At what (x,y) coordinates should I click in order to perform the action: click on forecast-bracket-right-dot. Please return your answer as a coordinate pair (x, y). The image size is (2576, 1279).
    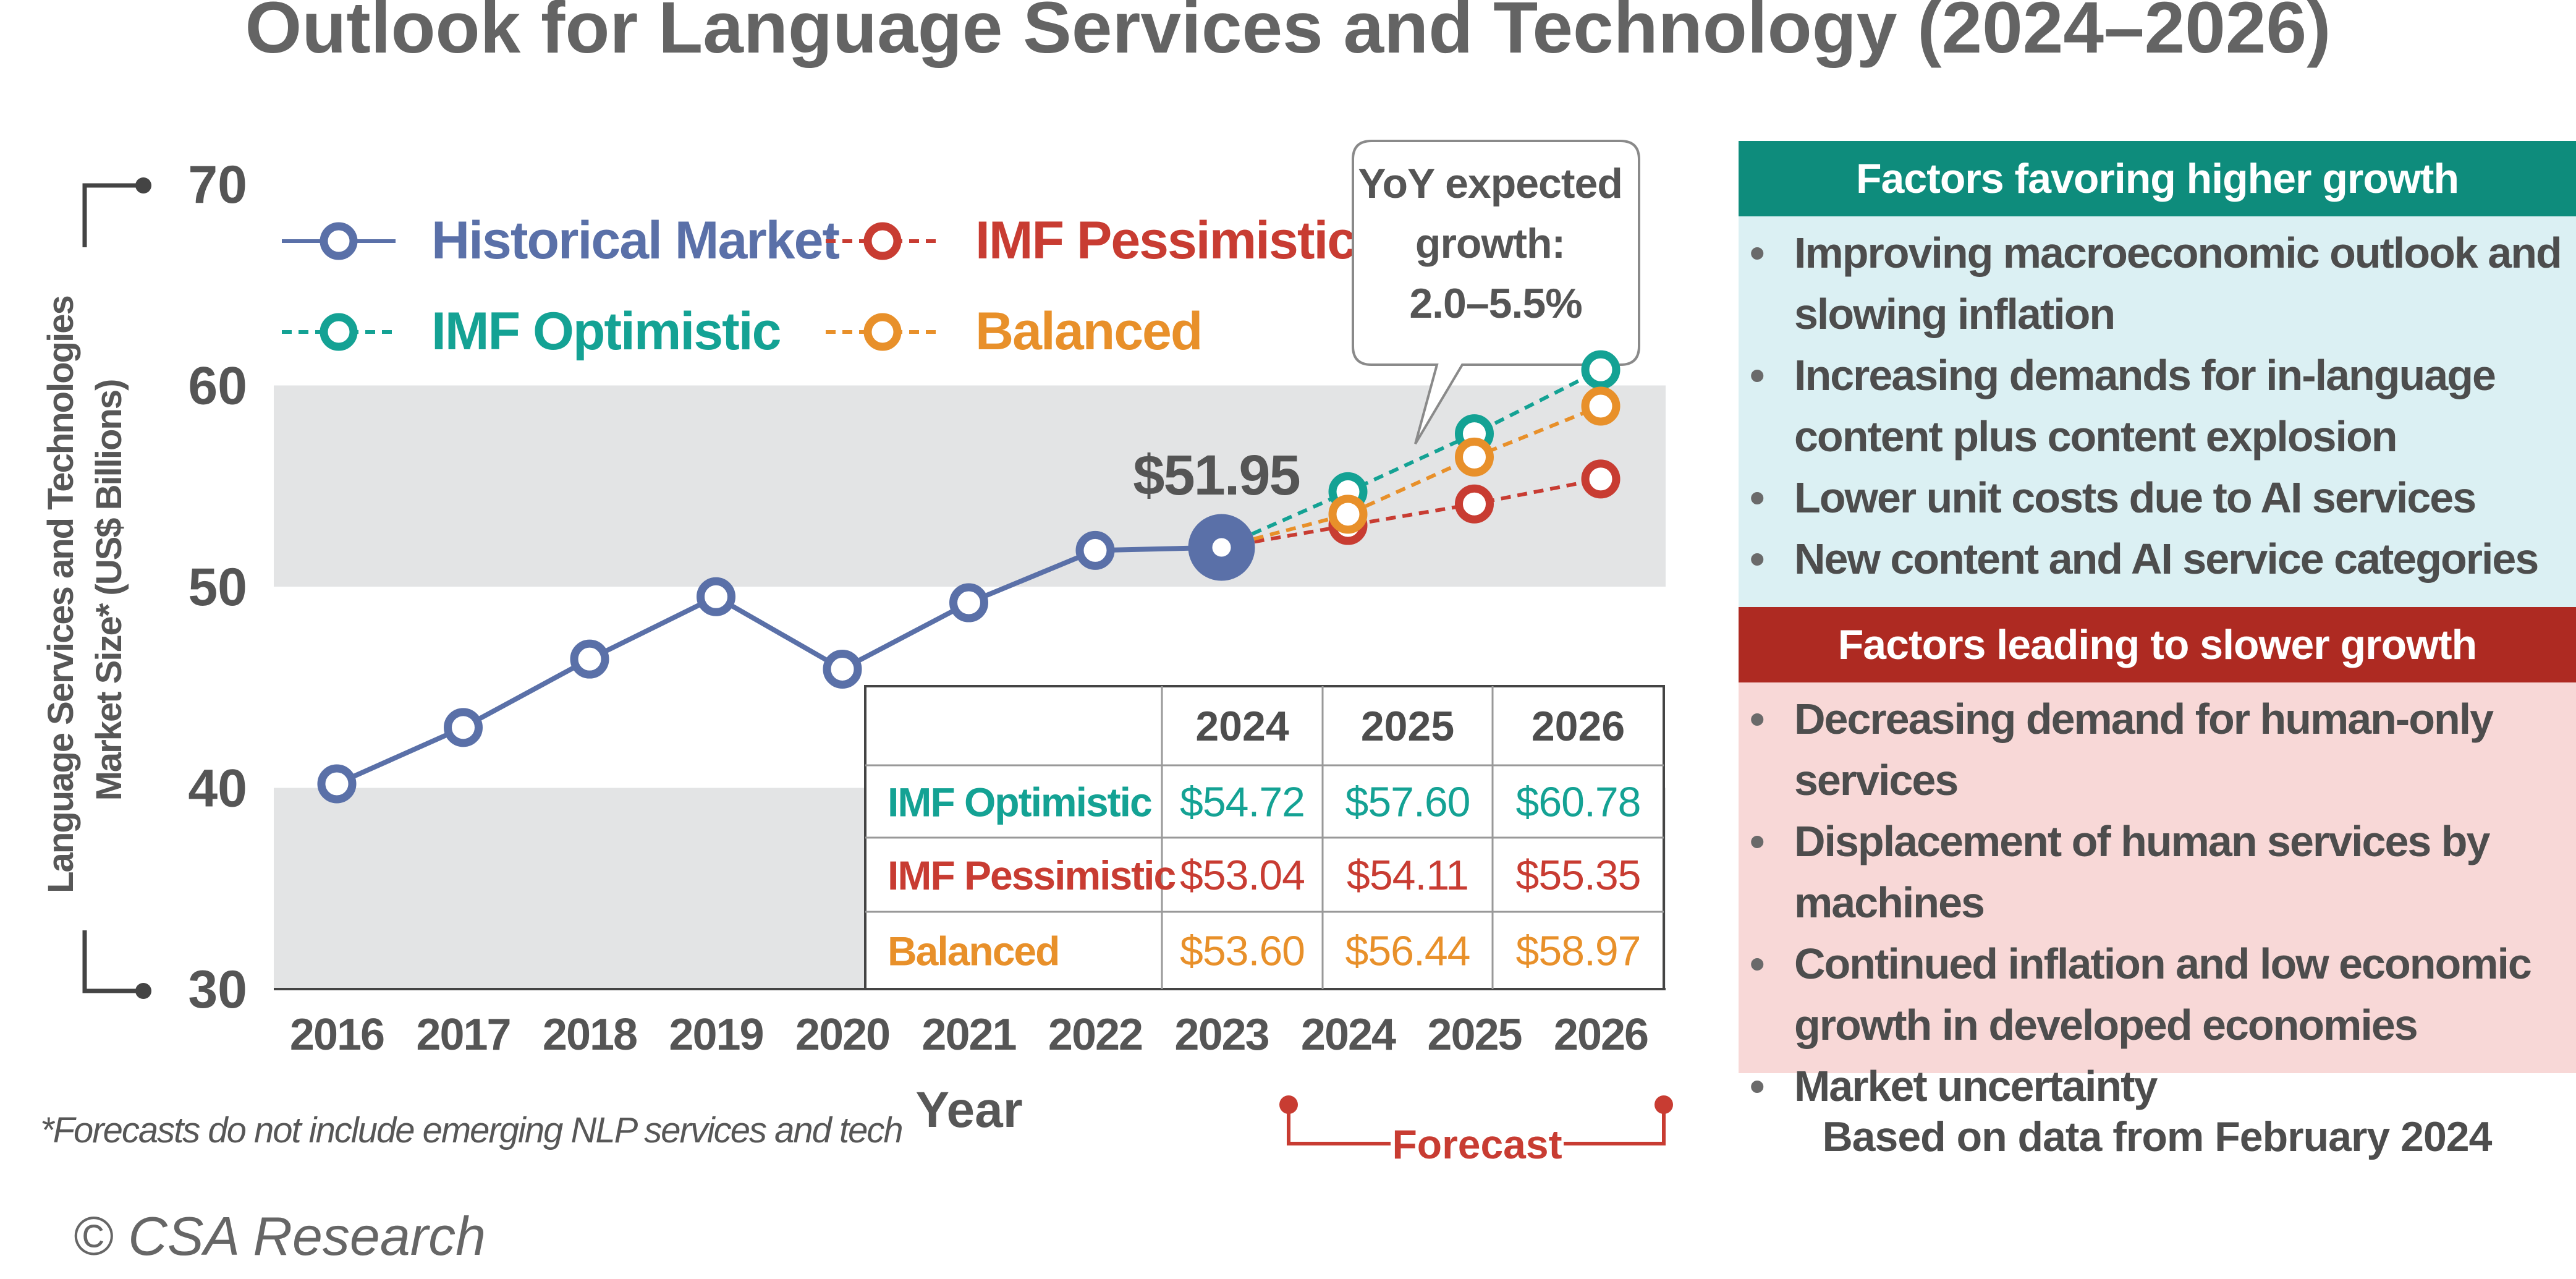
    Looking at the image, I should click on (1663, 1104).